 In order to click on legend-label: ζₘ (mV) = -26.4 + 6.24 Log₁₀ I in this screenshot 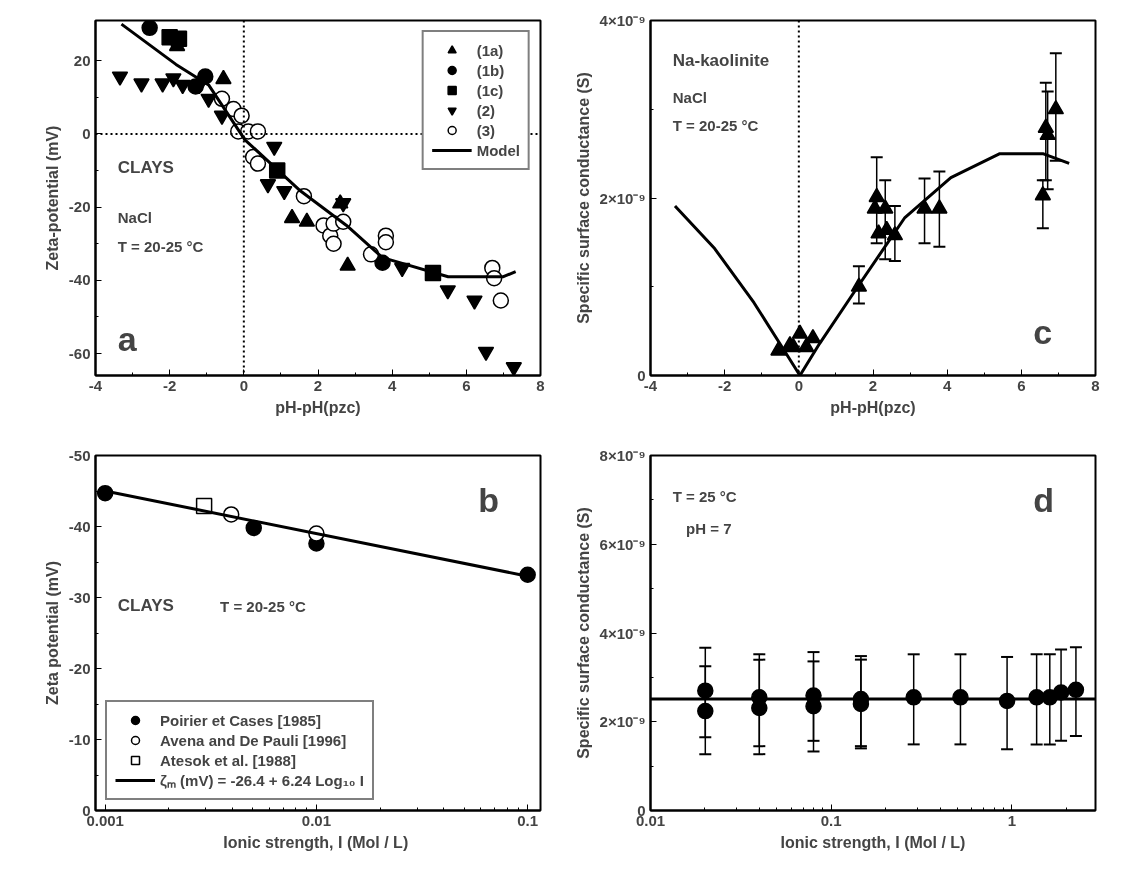, I will do `click(262, 780)`.